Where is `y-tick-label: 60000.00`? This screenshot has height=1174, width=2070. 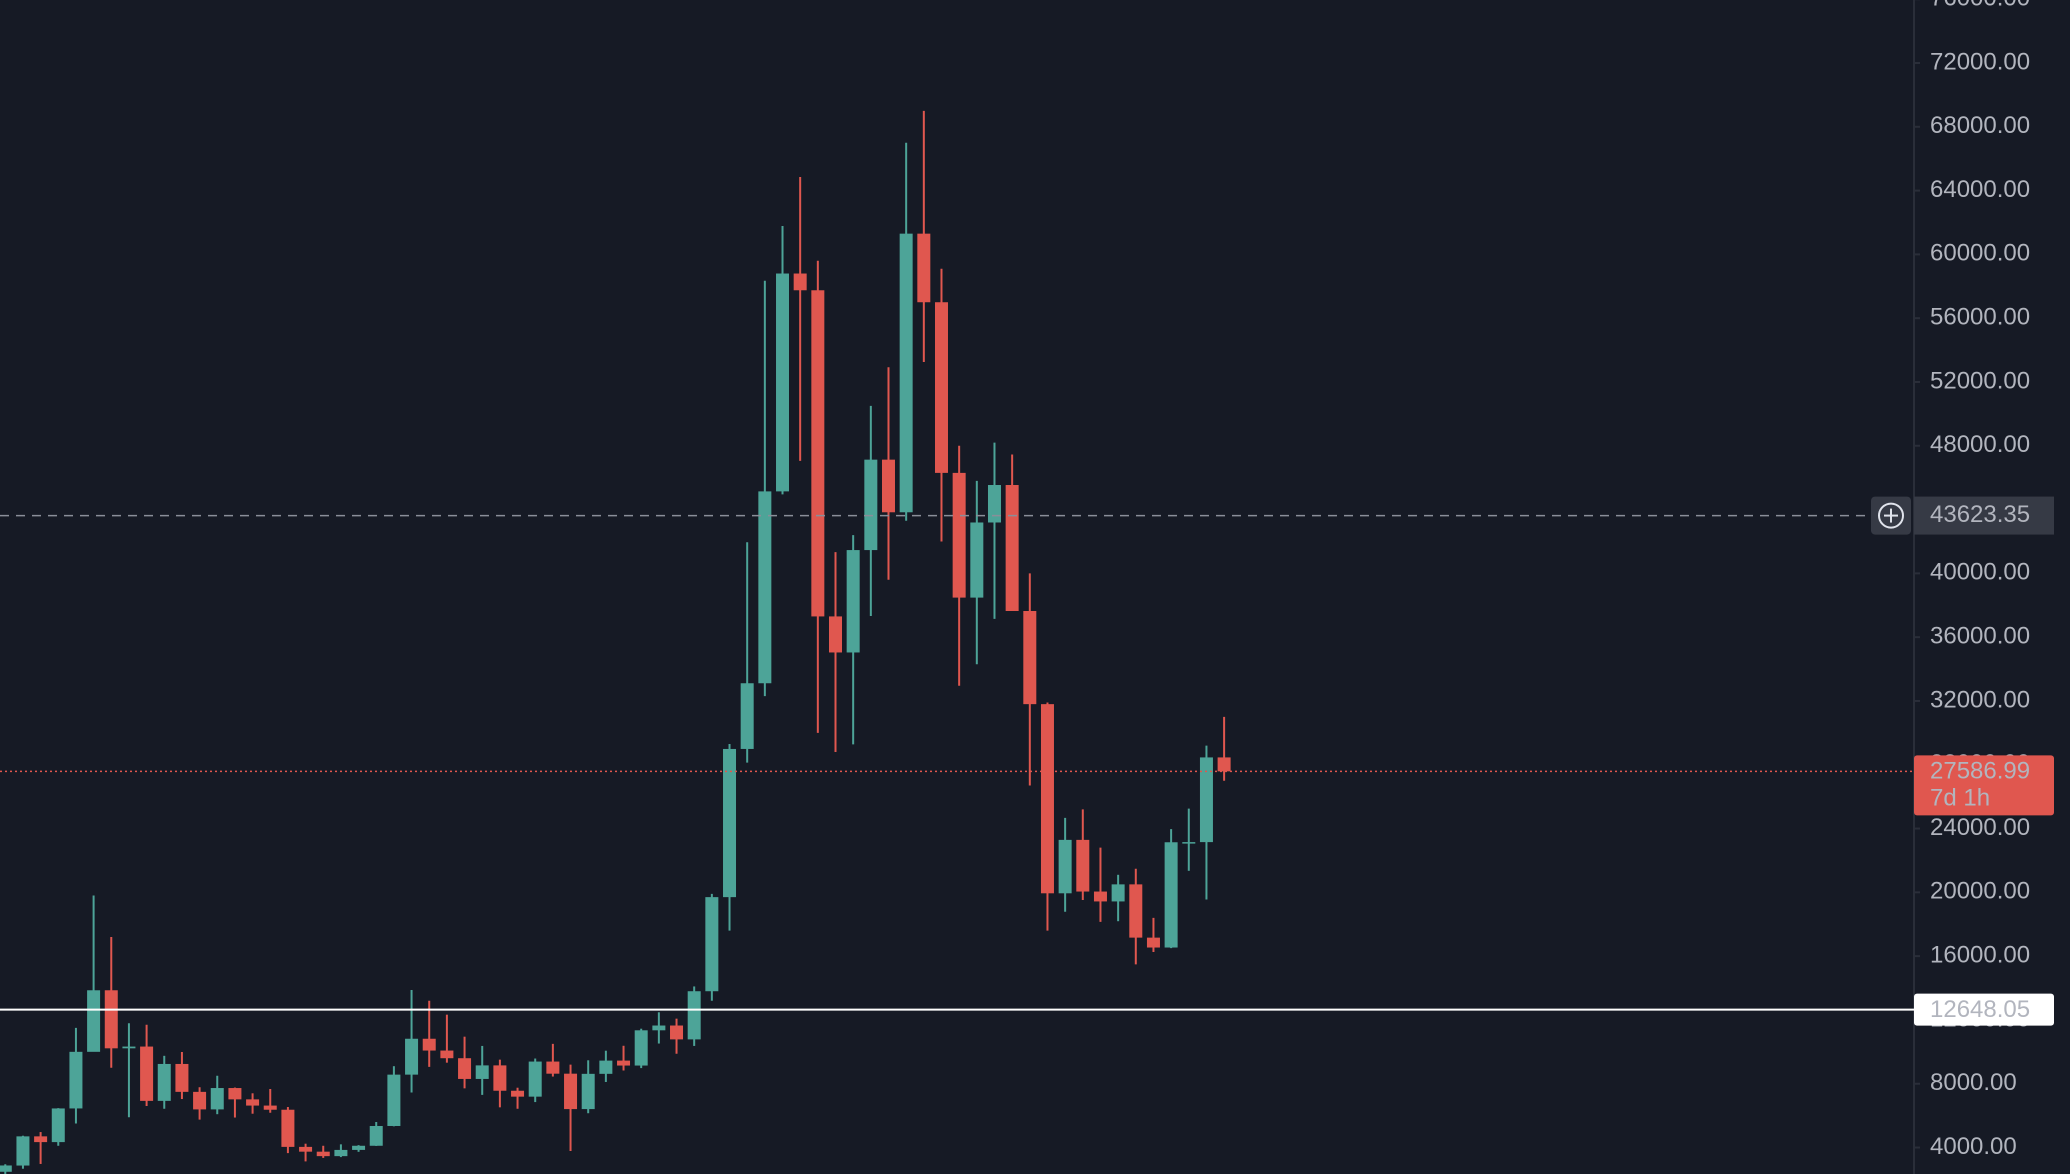 y-tick-label: 60000.00 is located at coordinates (1980, 253).